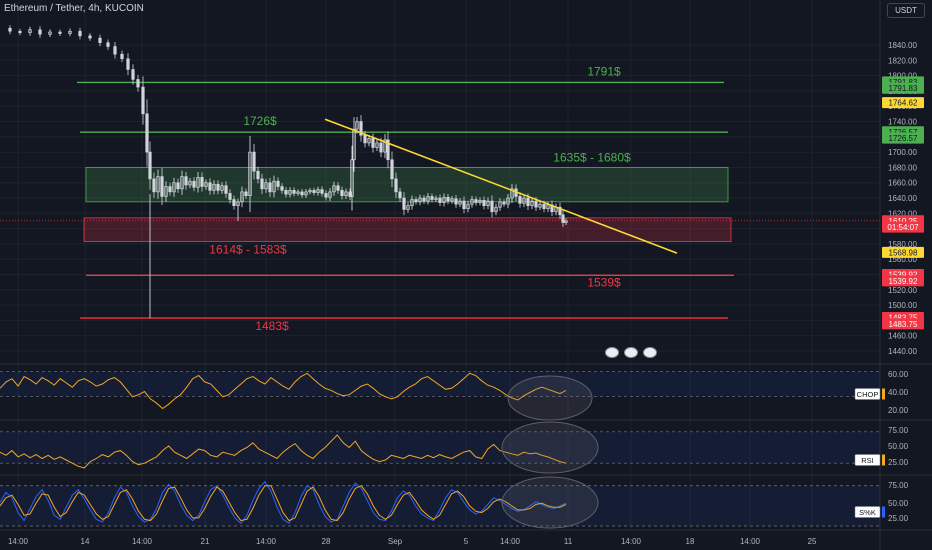  I want to click on indicator-name: CHOP, so click(868, 394).